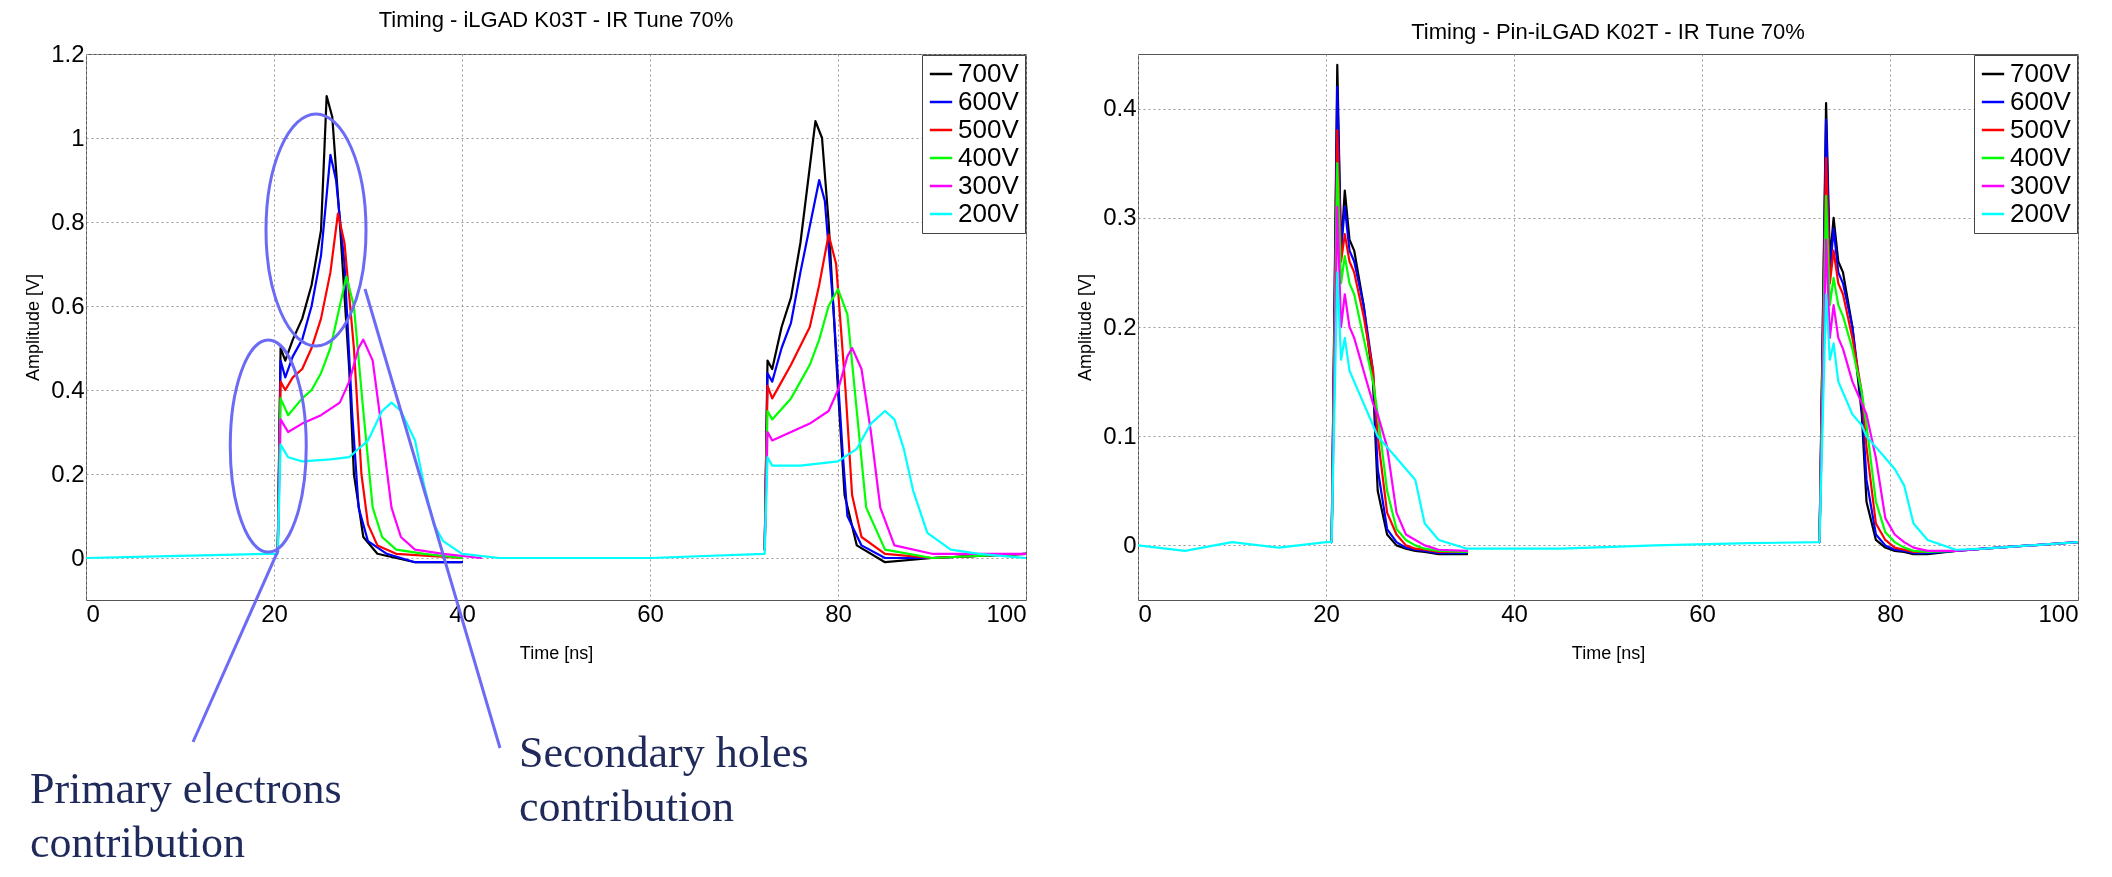 The image size is (2112, 877). What do you see at coordinates (1120, 217) in the screenshot?
I see `y-tick-label: 0.3` at bounding box center [1120, 217].